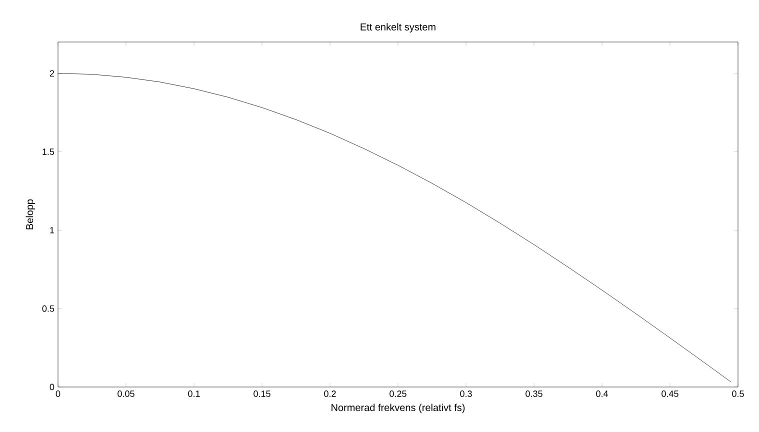  Describe the element at coordinates (52, 230) in the screenshot. I see `y-tick-label: 1` at that location.